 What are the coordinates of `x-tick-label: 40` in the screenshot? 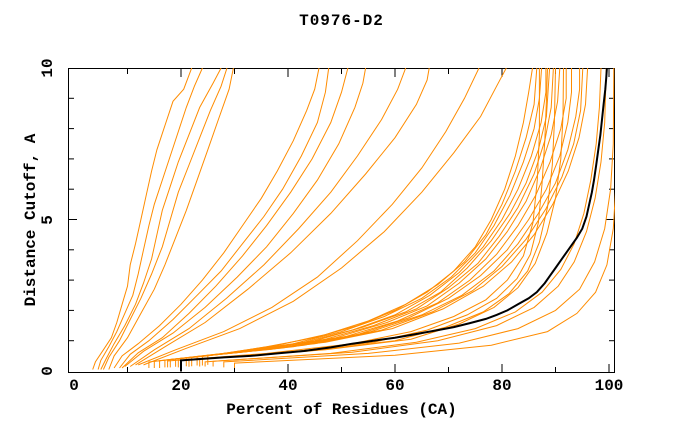 It's located at (288, 386).